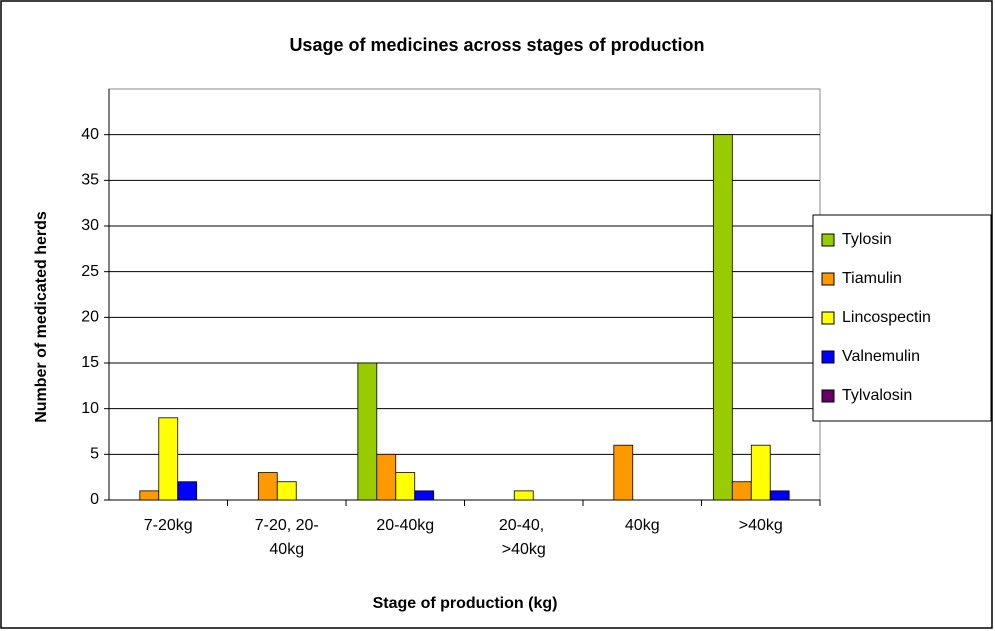 Image resolution: width=995 pixels, height=631 pixels. I want to click on y-tick-label: 25, so click(90, 271).